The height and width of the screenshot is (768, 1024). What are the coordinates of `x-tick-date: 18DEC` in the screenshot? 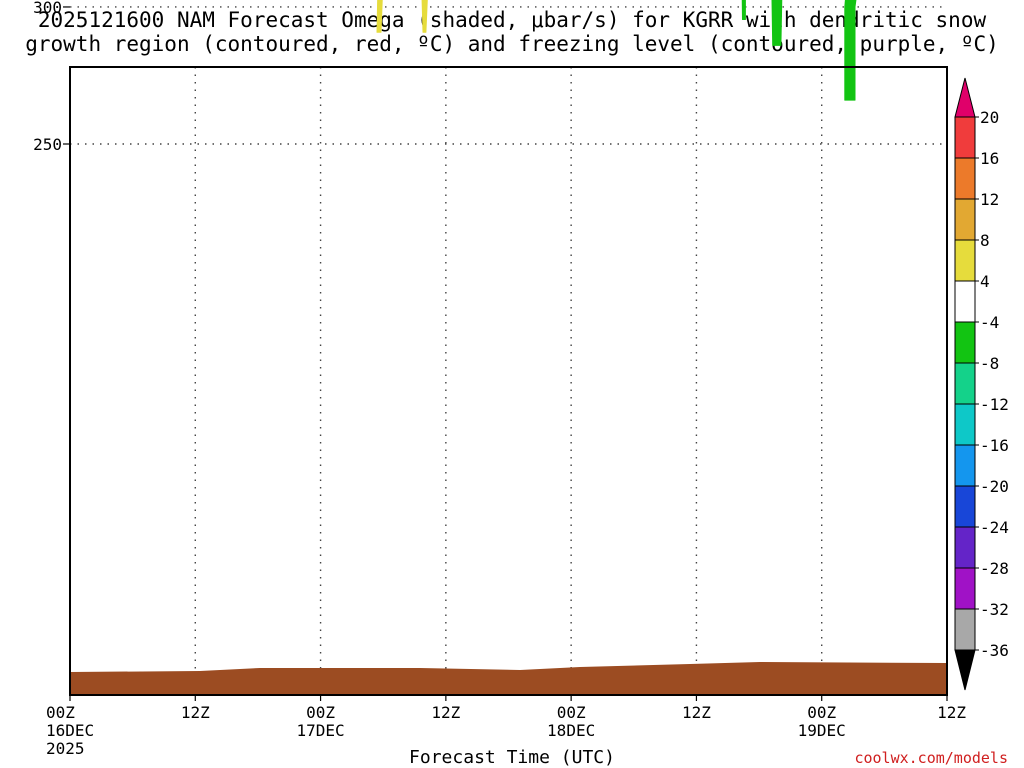 It's located at (571, 730).